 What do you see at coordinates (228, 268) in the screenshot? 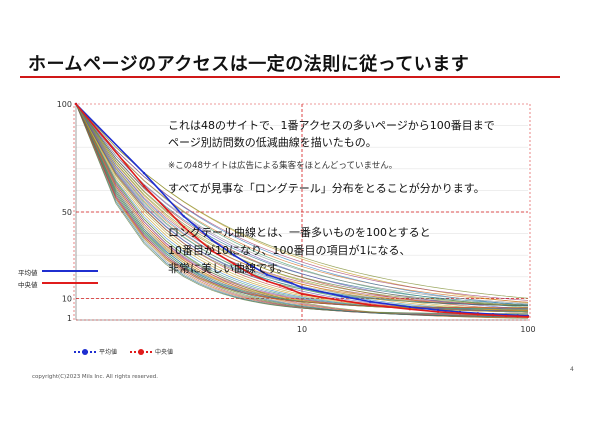
I see `note-line-6: 非常に美しい曲線です。` at bounding box center [228, 268].